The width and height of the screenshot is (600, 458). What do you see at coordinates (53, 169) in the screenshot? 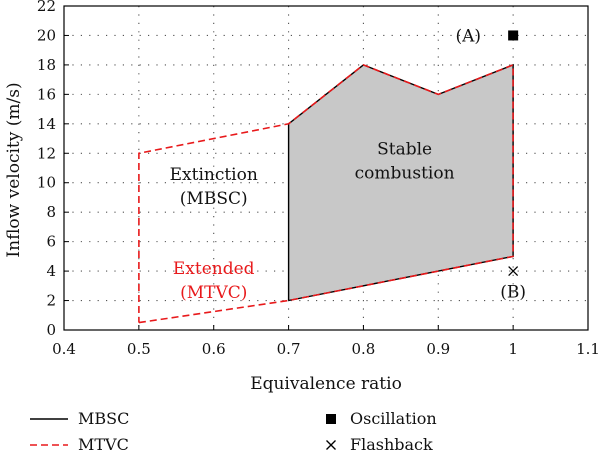
I see `y-ticks: 0 2 4 6 8 10 12 14 16 18 20 22` at bounding box center [53, 169].